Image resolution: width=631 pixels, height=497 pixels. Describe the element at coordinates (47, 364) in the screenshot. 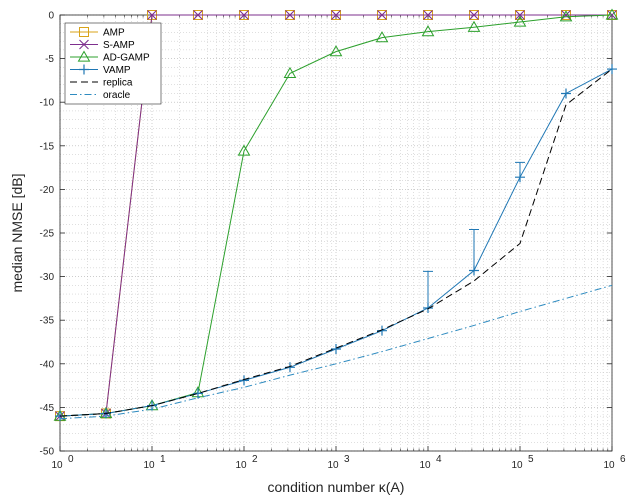

I see `y-tick-label: -40` at that location.